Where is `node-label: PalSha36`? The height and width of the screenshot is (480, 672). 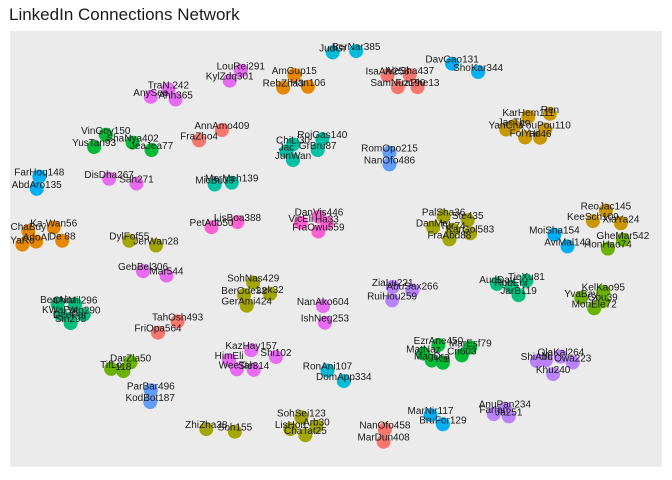
node-label: PalSha36 is located at coordinates (444, 212).